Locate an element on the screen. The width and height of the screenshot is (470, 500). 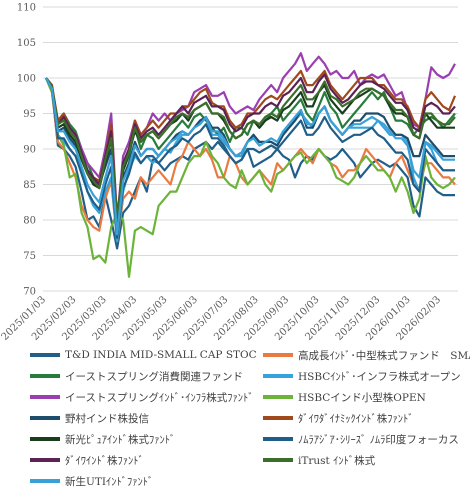
legend-label: 高成長ｲﾝﾄﾞ･中型株式ファンド SMAM is located at coordinates (384, 355).